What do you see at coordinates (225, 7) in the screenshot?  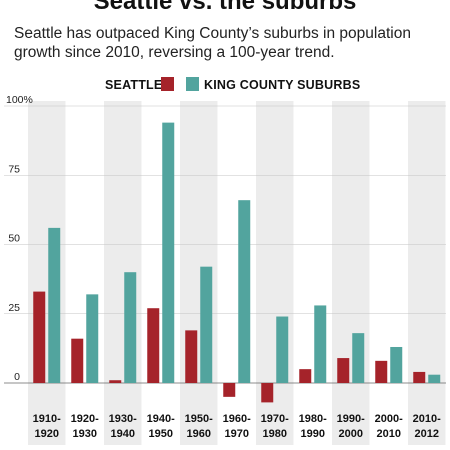 I see `chart-title: Seattle vs. the suburbs` at bounding box center [225, 7].